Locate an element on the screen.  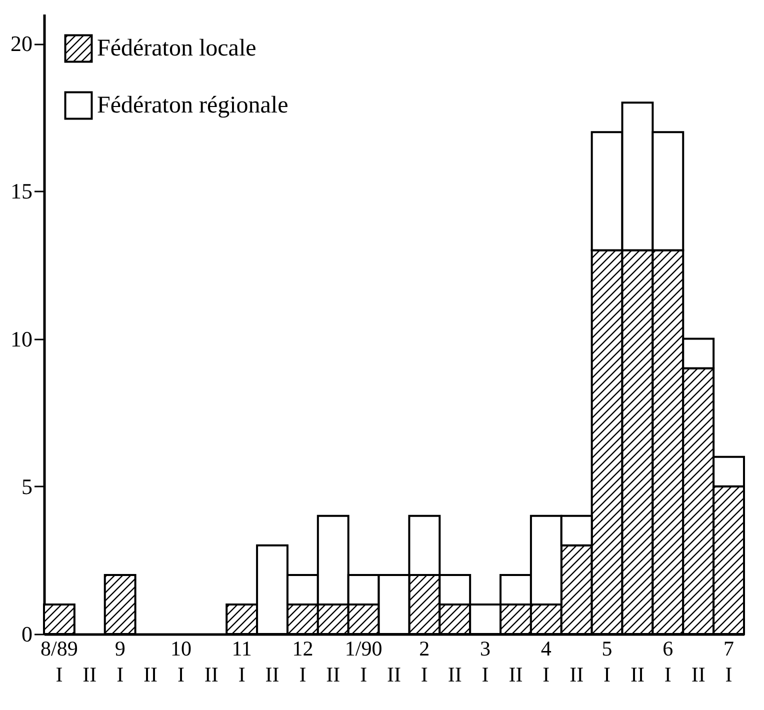
y-tick-label: 20 is located at coordinates (21, 43).